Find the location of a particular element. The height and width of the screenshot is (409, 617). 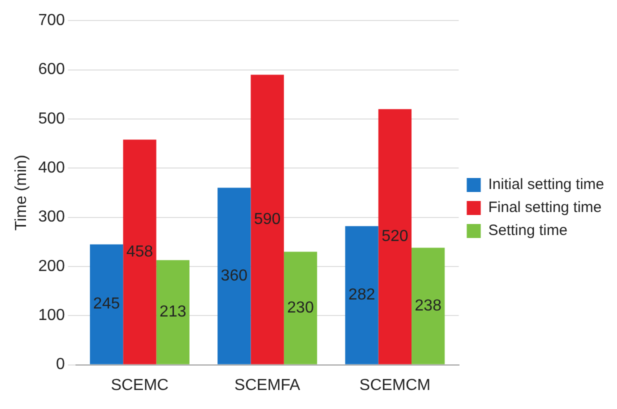

data-label: 590 is located at coordinates (267, 219).